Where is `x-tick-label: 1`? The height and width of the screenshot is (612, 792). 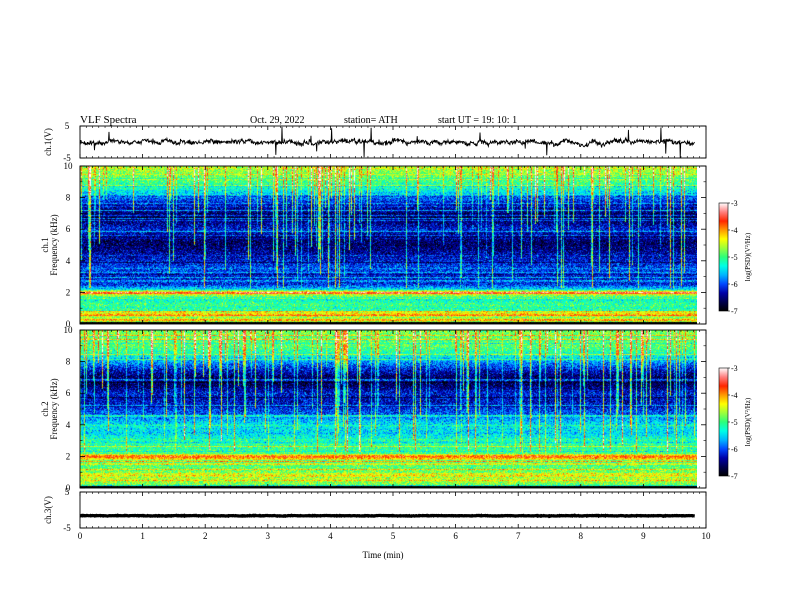 x-tick-label: 1 is located at coordinates (142, 536).